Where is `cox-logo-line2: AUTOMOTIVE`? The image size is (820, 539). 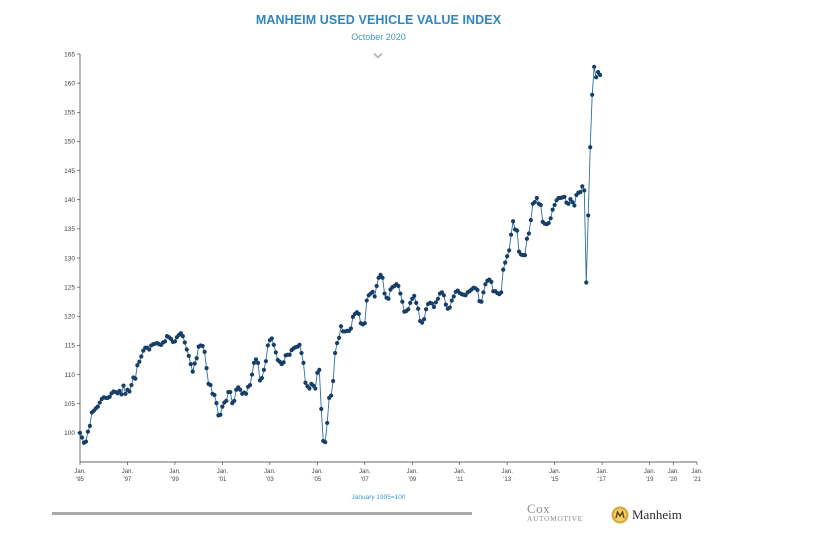
cox-logo-line2: AUTOMOTIVE is located at coordinates (555, 518).